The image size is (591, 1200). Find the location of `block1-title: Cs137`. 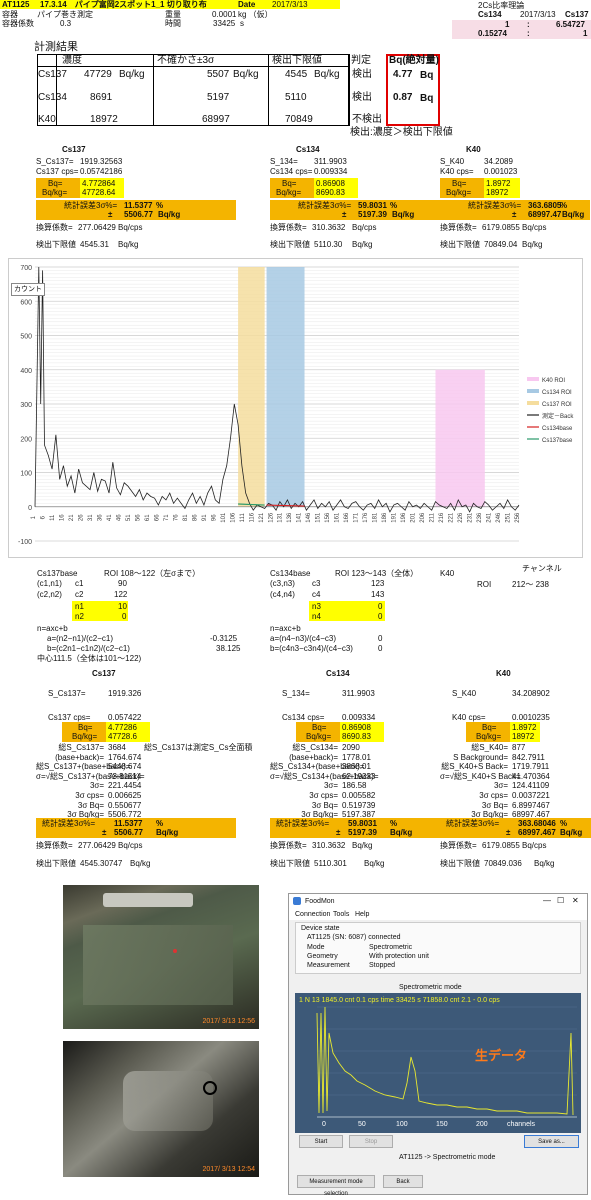

block1-title: Cs137 is located at coordinates (74, 149).